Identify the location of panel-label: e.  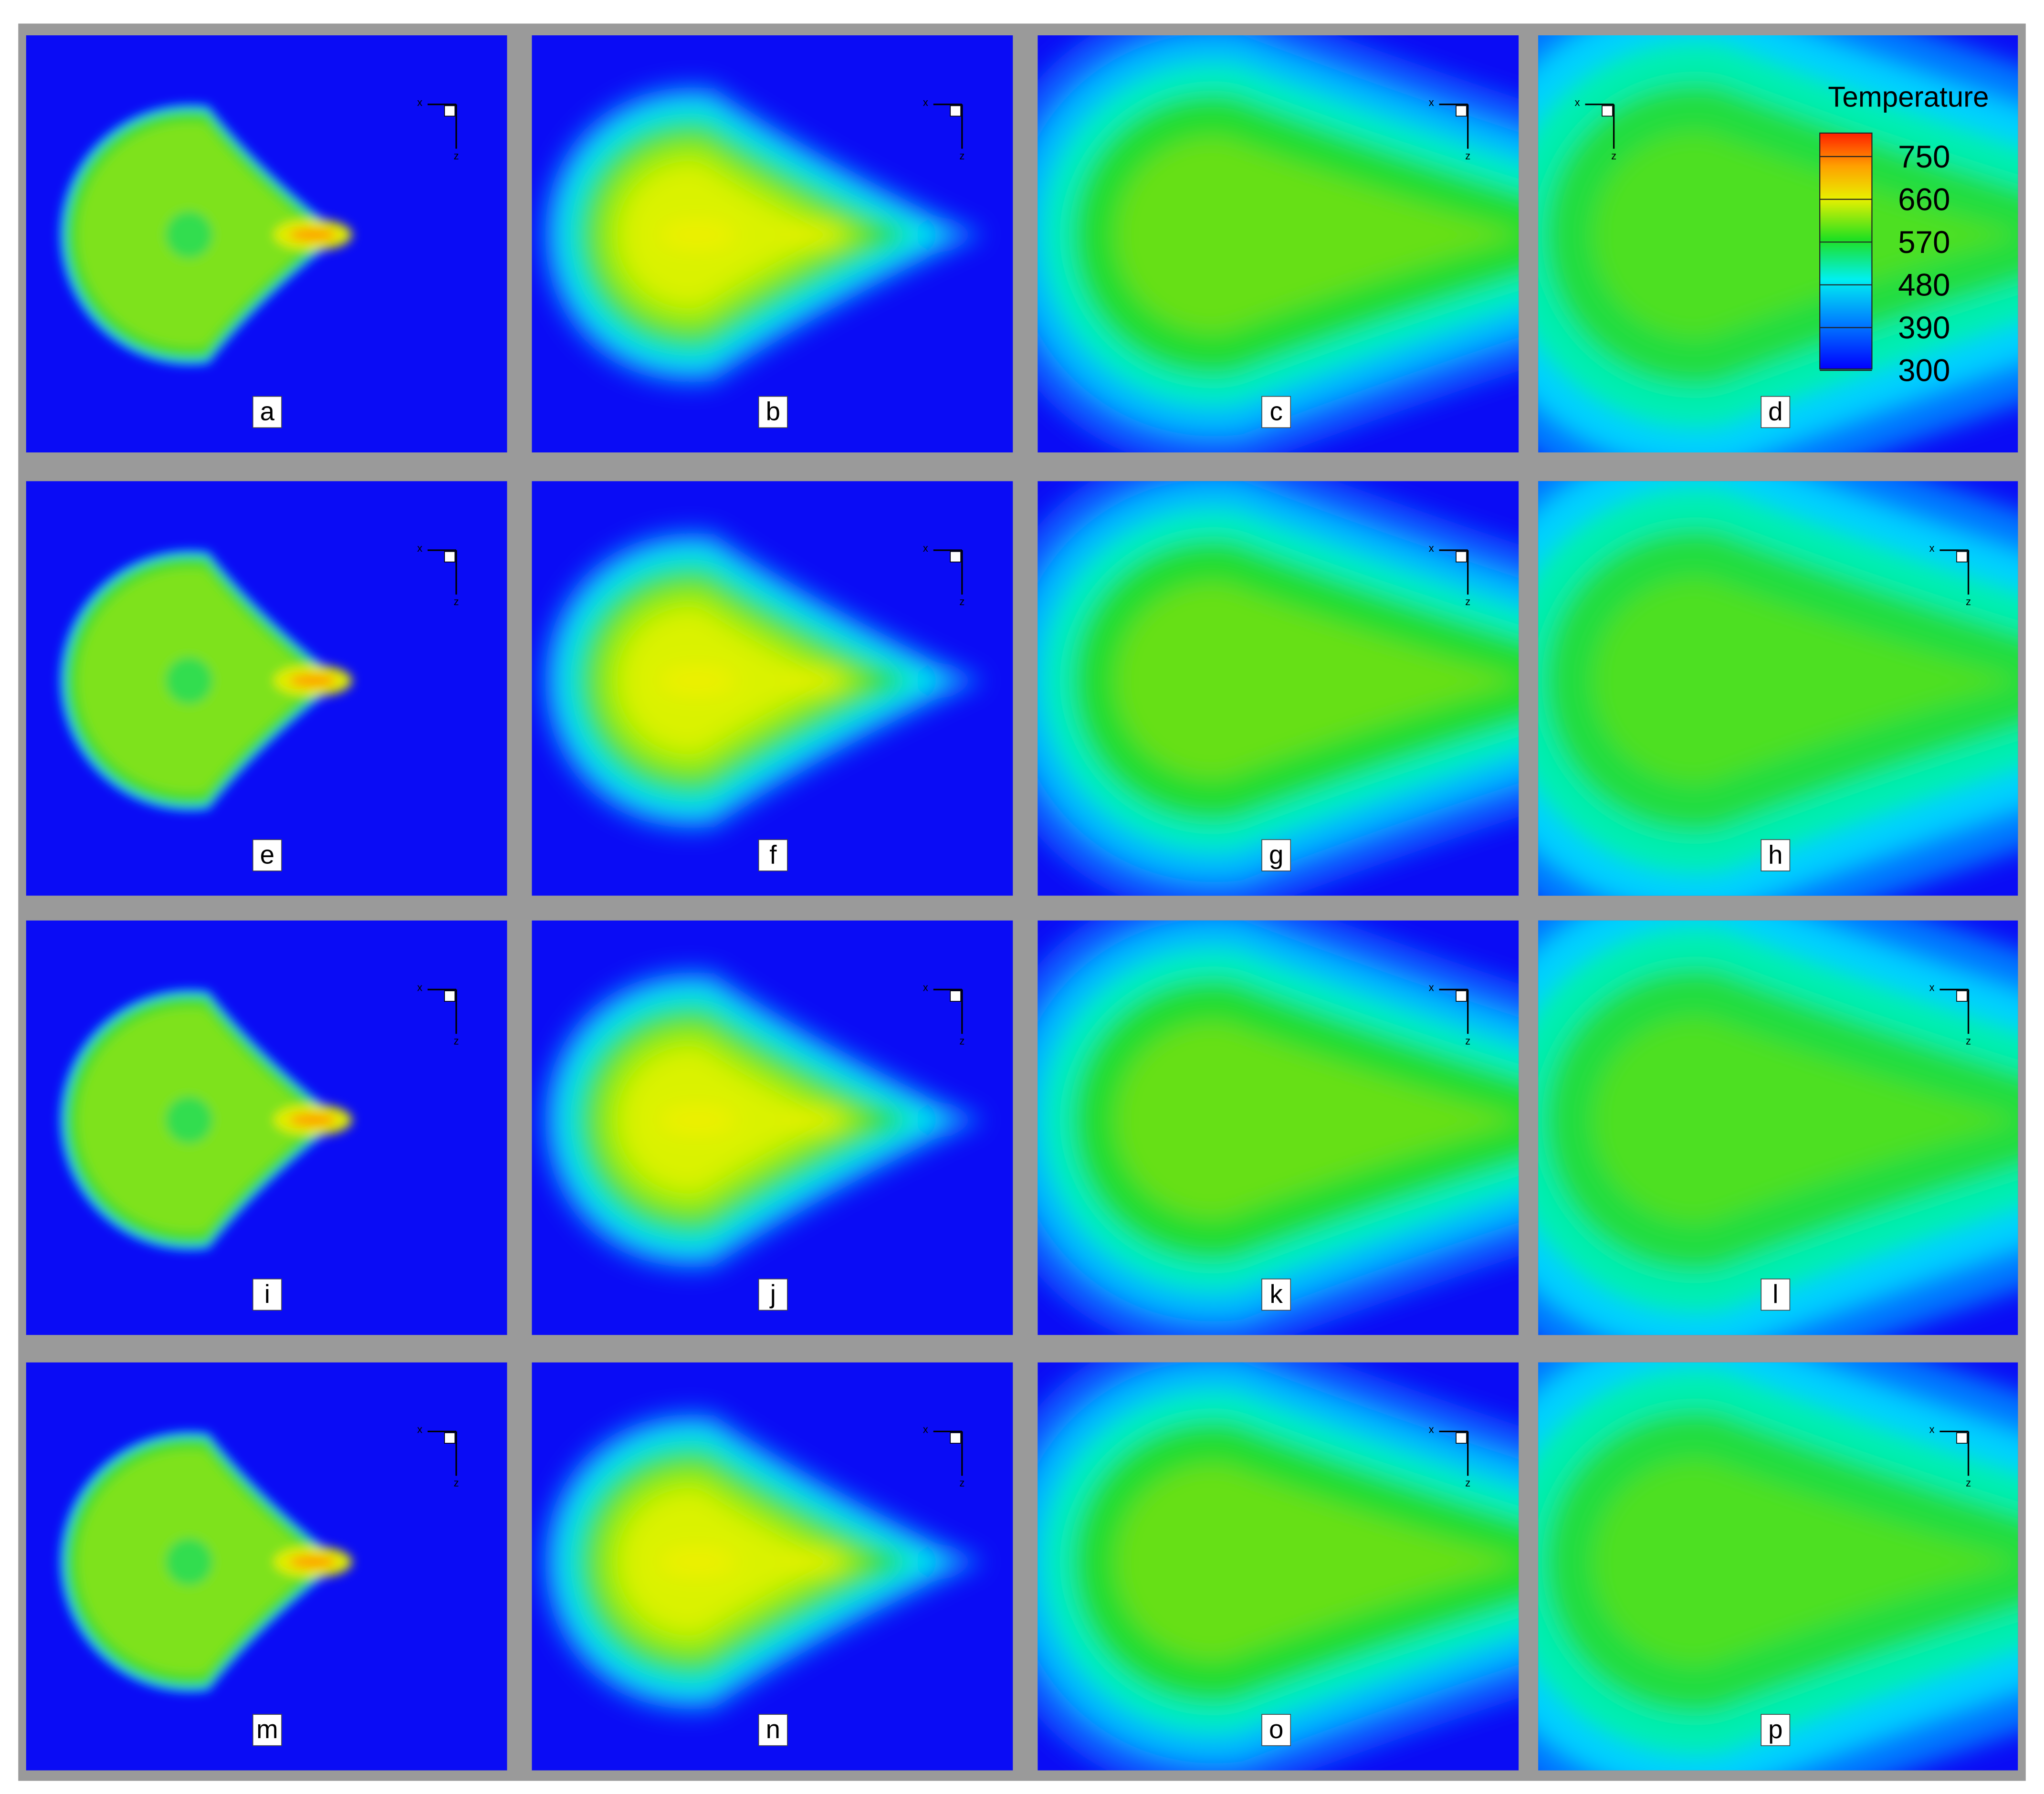
(267, 854).